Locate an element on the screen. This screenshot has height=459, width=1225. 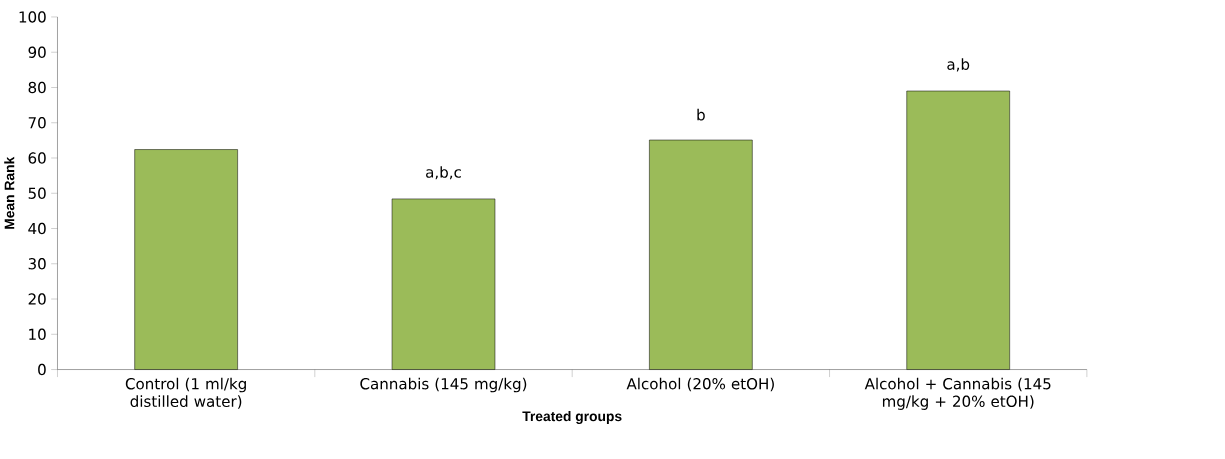
x-tick-label: Control (1 ml/kg distilled water) is located at coordinates (185, 393).